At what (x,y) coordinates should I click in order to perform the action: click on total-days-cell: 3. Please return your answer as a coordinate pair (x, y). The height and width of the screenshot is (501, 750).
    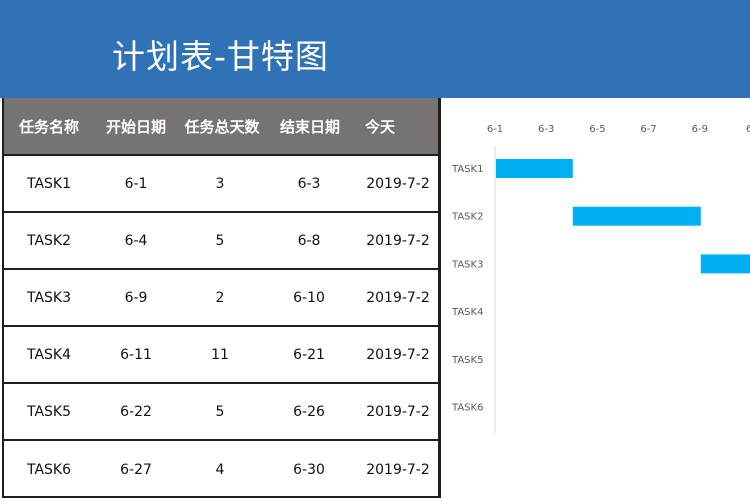
    Looking at the image, I should click on (220, 183).